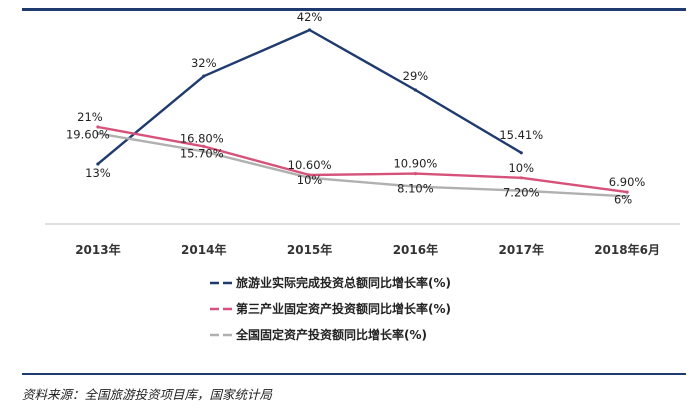 This screenshot has height=418, width=700. I want to click on data-label: 10.90%, so click(415, 164).